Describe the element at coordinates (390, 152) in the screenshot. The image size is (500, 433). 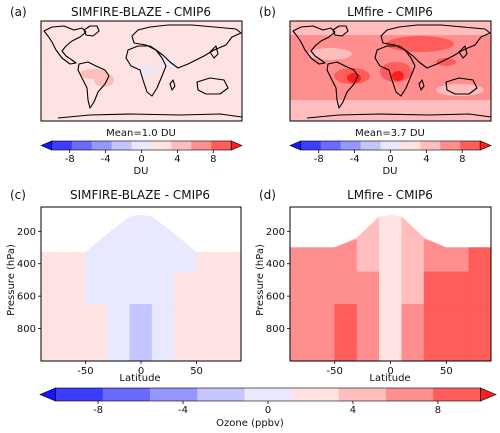
I see `colorbar-b: -8 -4 0 4 8` at that location.